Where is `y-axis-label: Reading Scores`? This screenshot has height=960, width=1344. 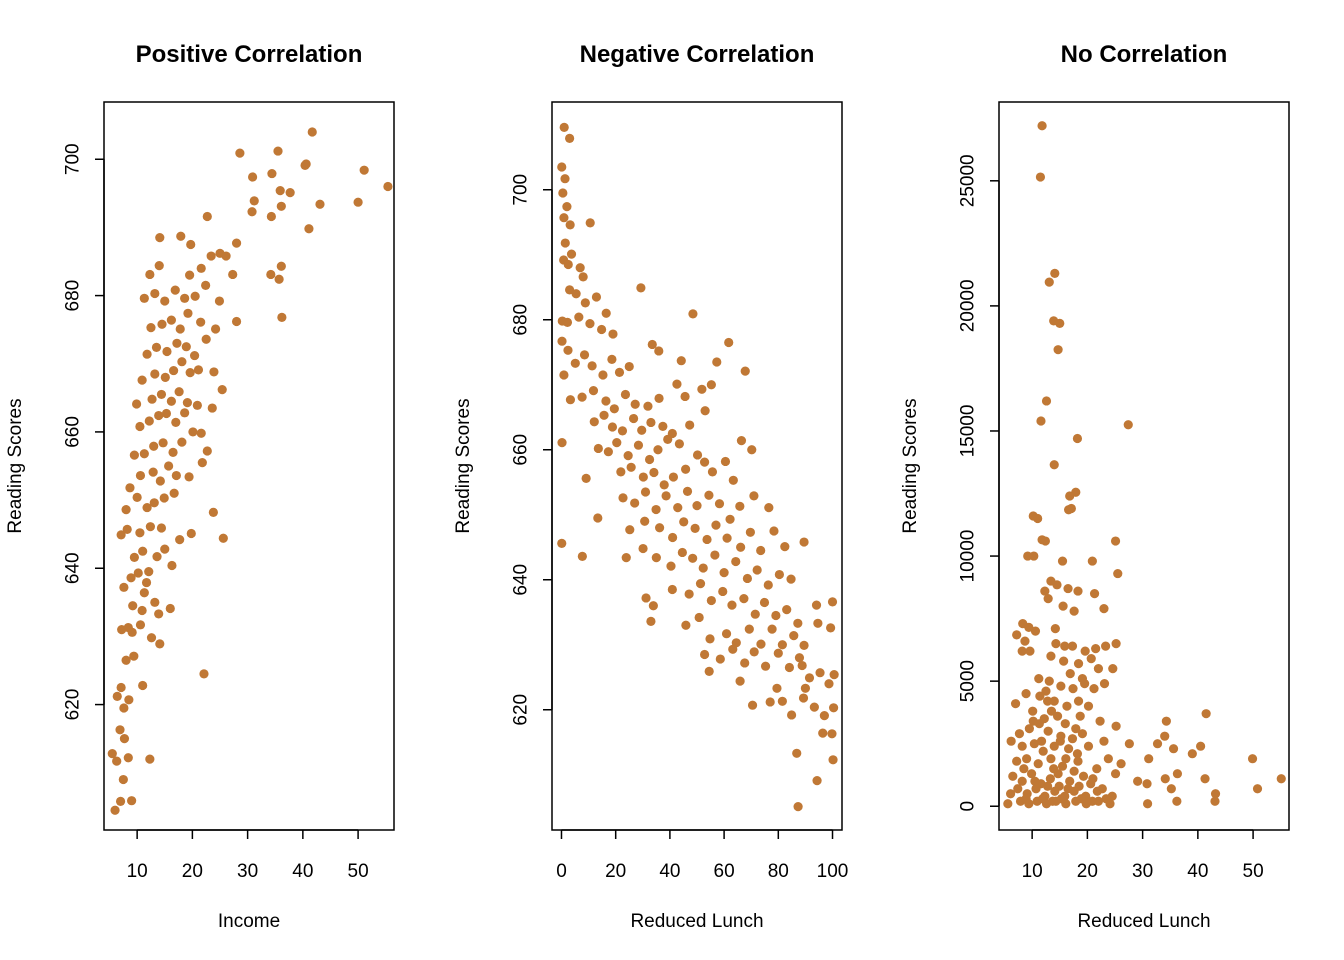
y-axis-label: Reading Scores is located at coordinates (463, 465).